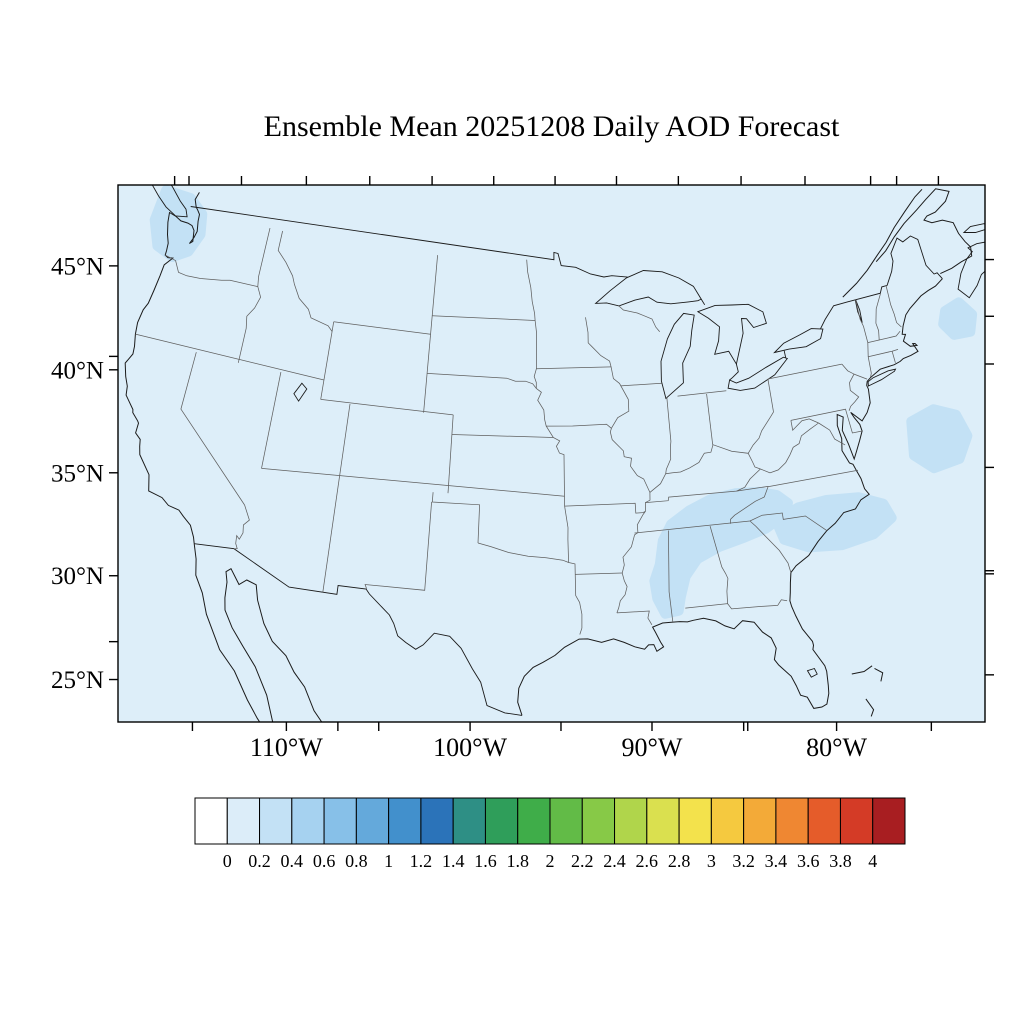 This screenshot has width=1024, height=1024. What do you see at coordinates (324, 861) in the screenshot?
I see `colorbar-tick-label: 0.6` at bounding box center [324, 861].